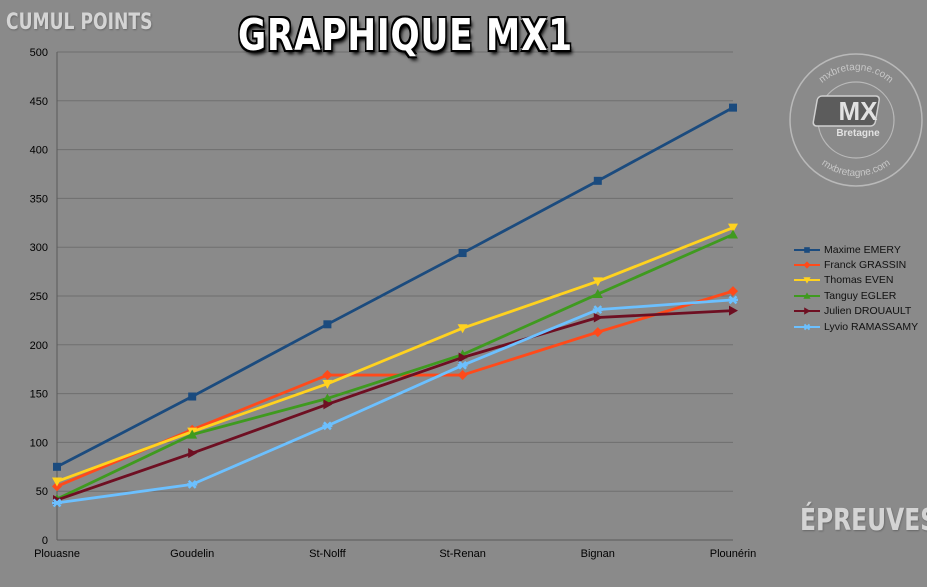 Image resolution: width=927 pixels, height=587 pixels. I want to click on y-tick-label: 400, so click(39, 151).